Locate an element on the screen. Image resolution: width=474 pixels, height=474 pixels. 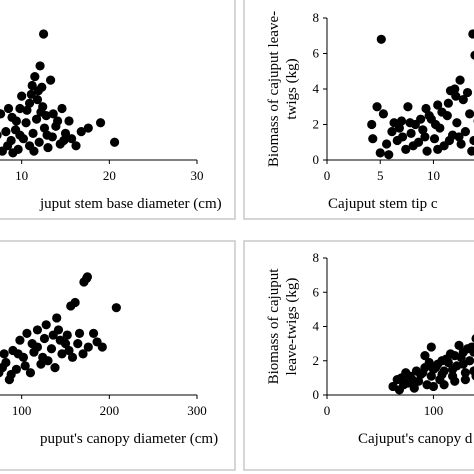
y-tick-label: 0 is located at coordinates (316, 394).